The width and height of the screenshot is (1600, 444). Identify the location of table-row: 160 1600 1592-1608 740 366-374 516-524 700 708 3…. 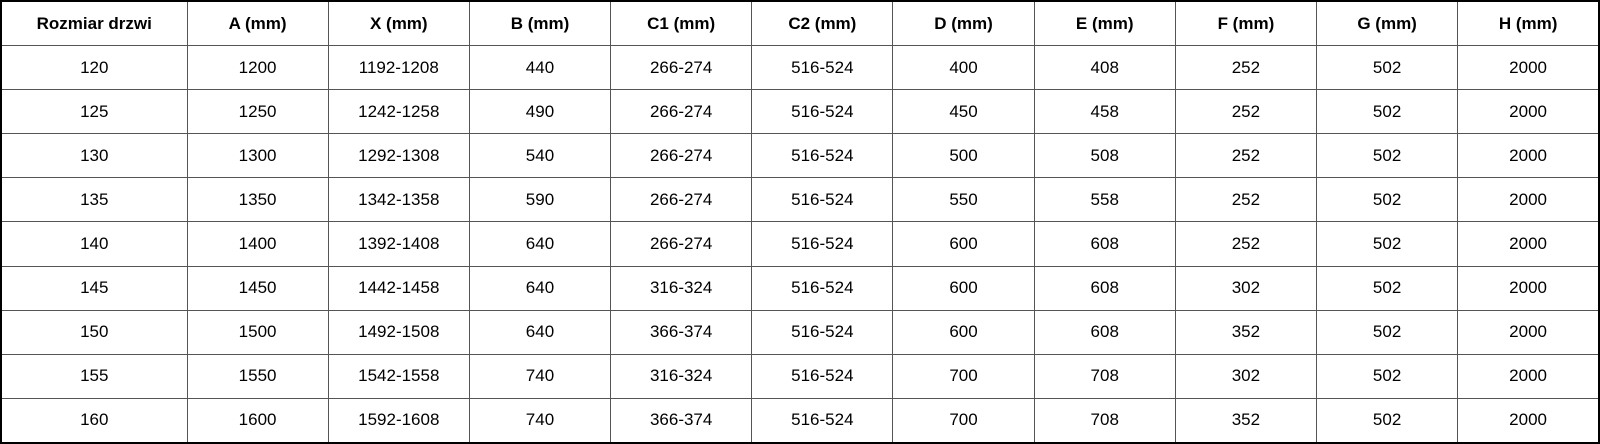
(800, 420).